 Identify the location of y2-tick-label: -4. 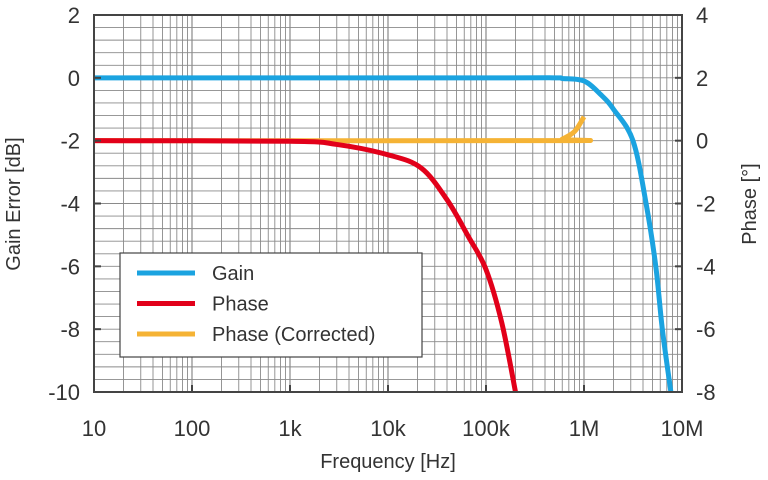
(706, 266).